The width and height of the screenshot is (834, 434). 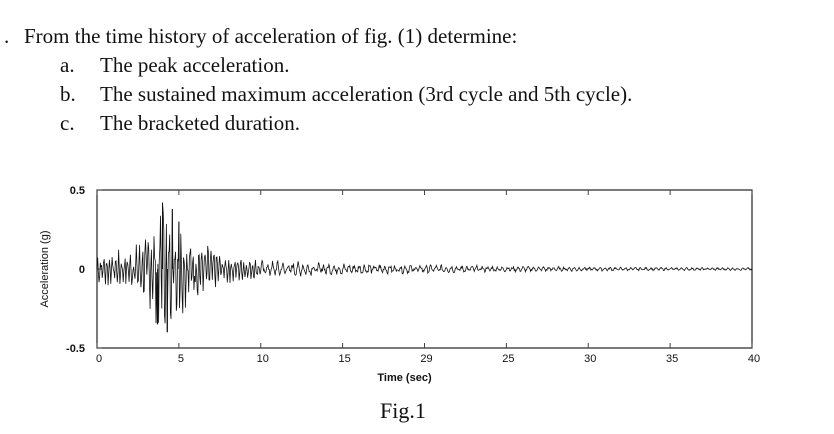 What do you see at coordinates (99, 359) in the screenshot?
I see `x-tick-label: 0` at bounding box center [99, 359].